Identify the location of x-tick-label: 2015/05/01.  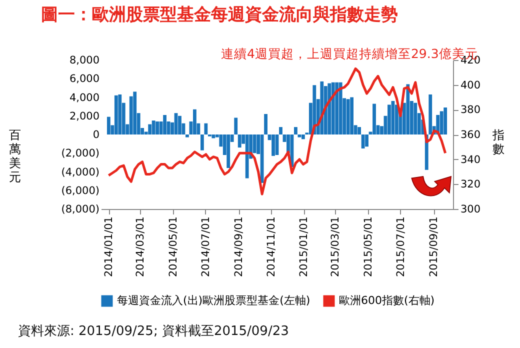
(368, 247).